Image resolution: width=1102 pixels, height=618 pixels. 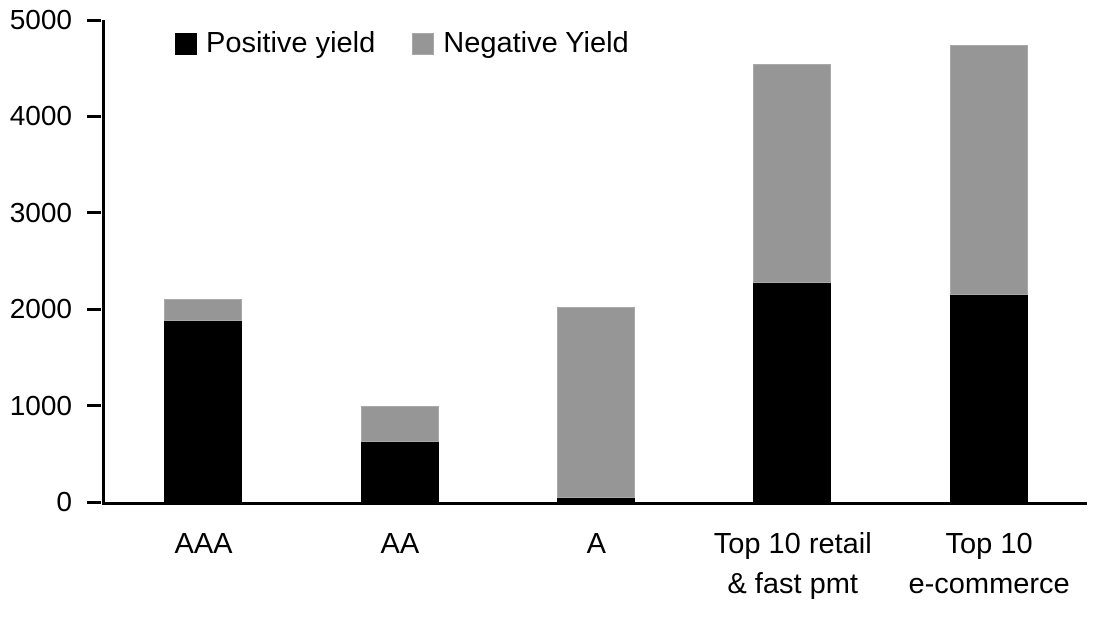 I want to click on legend-item-positive-yield: Positive yield, so click(x=275, y=43).